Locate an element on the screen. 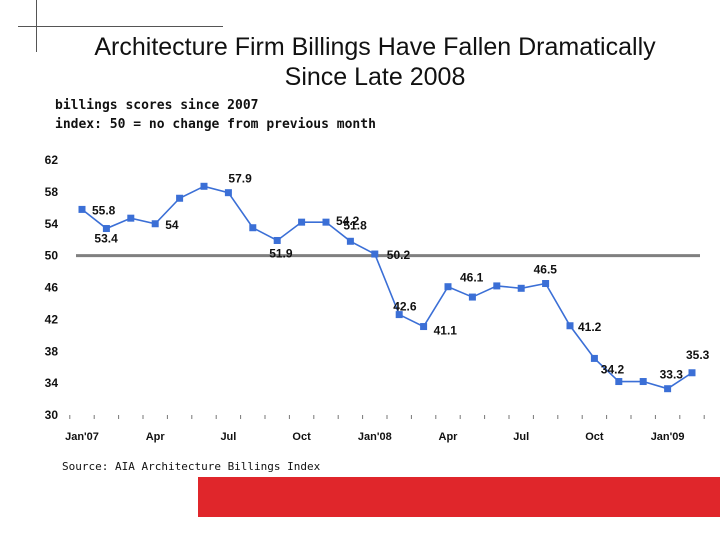 This screenshot has width=720, height=540. y-tick-label: 50 is located at coordinates (52, 256).